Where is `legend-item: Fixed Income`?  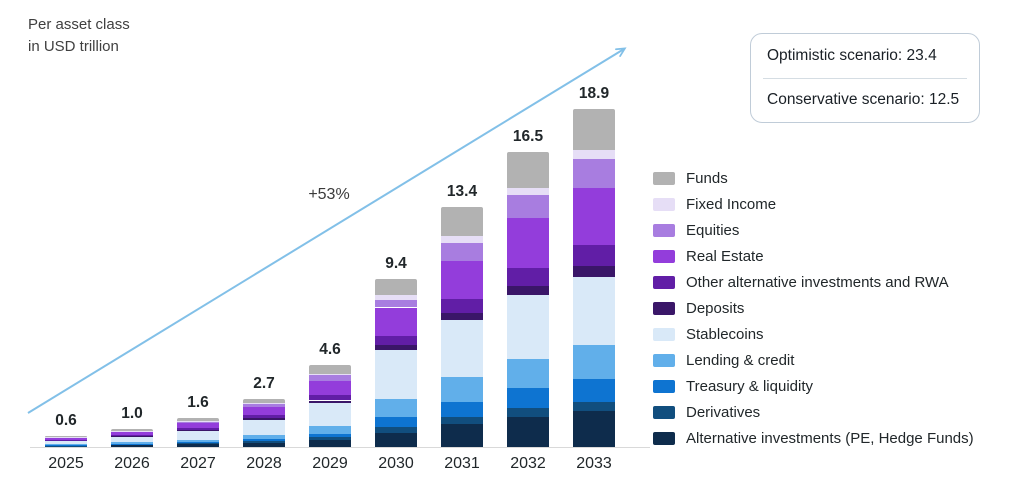
legend-item: Fixed Income is located at coordinates (813, 204).